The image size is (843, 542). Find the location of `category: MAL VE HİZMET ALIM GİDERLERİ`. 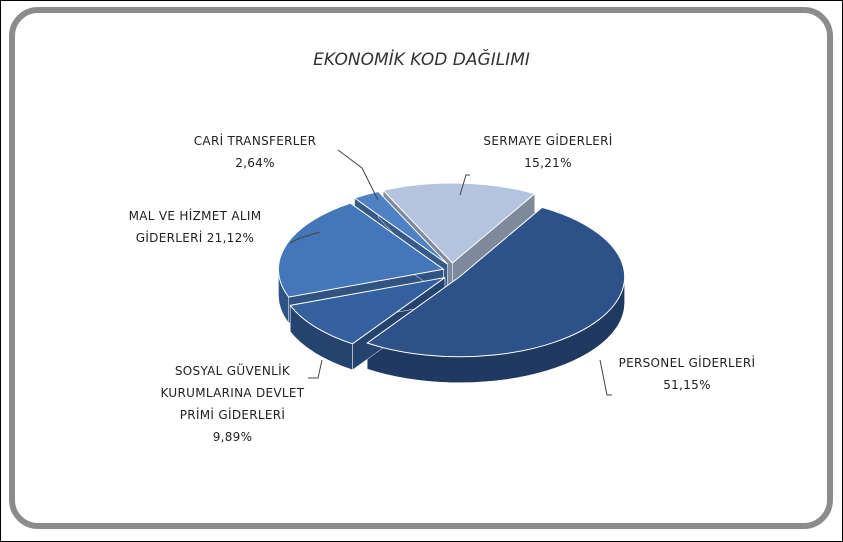

category: MAL VE HİZMET ALIM GİDERLERİ is located at coordinates (195, 227).